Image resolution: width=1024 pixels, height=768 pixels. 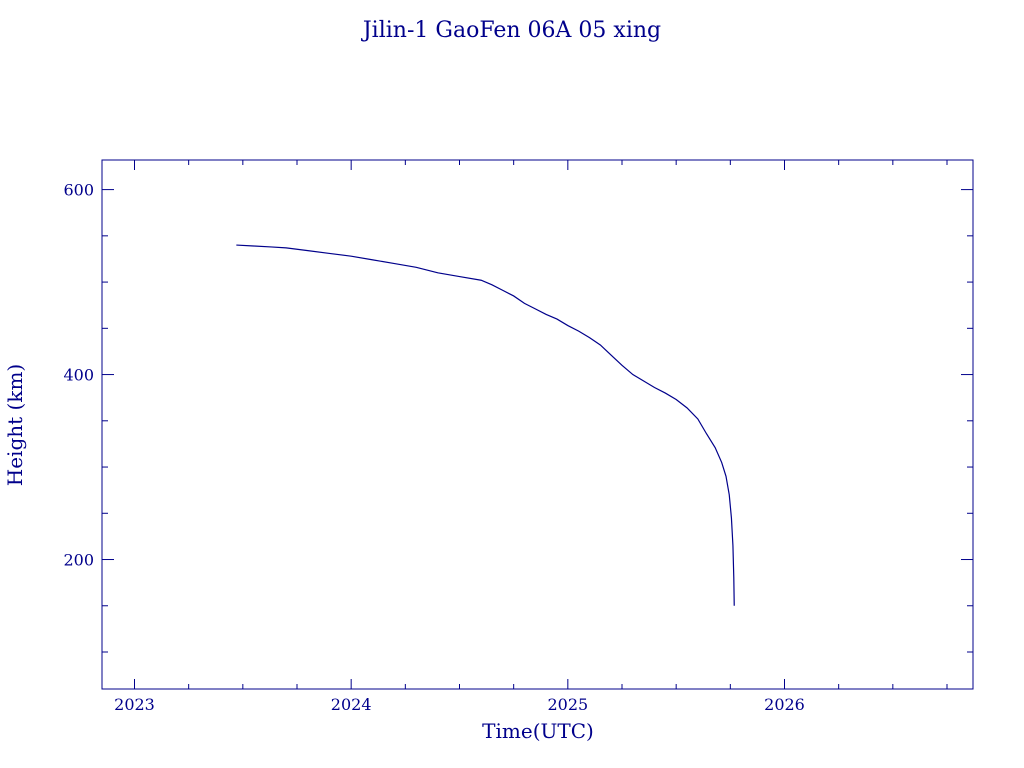 What do you see at coordinates (351, 704) in the screenshot?
I see `x-tick-label: 2024` at bounding box center [351, 704].